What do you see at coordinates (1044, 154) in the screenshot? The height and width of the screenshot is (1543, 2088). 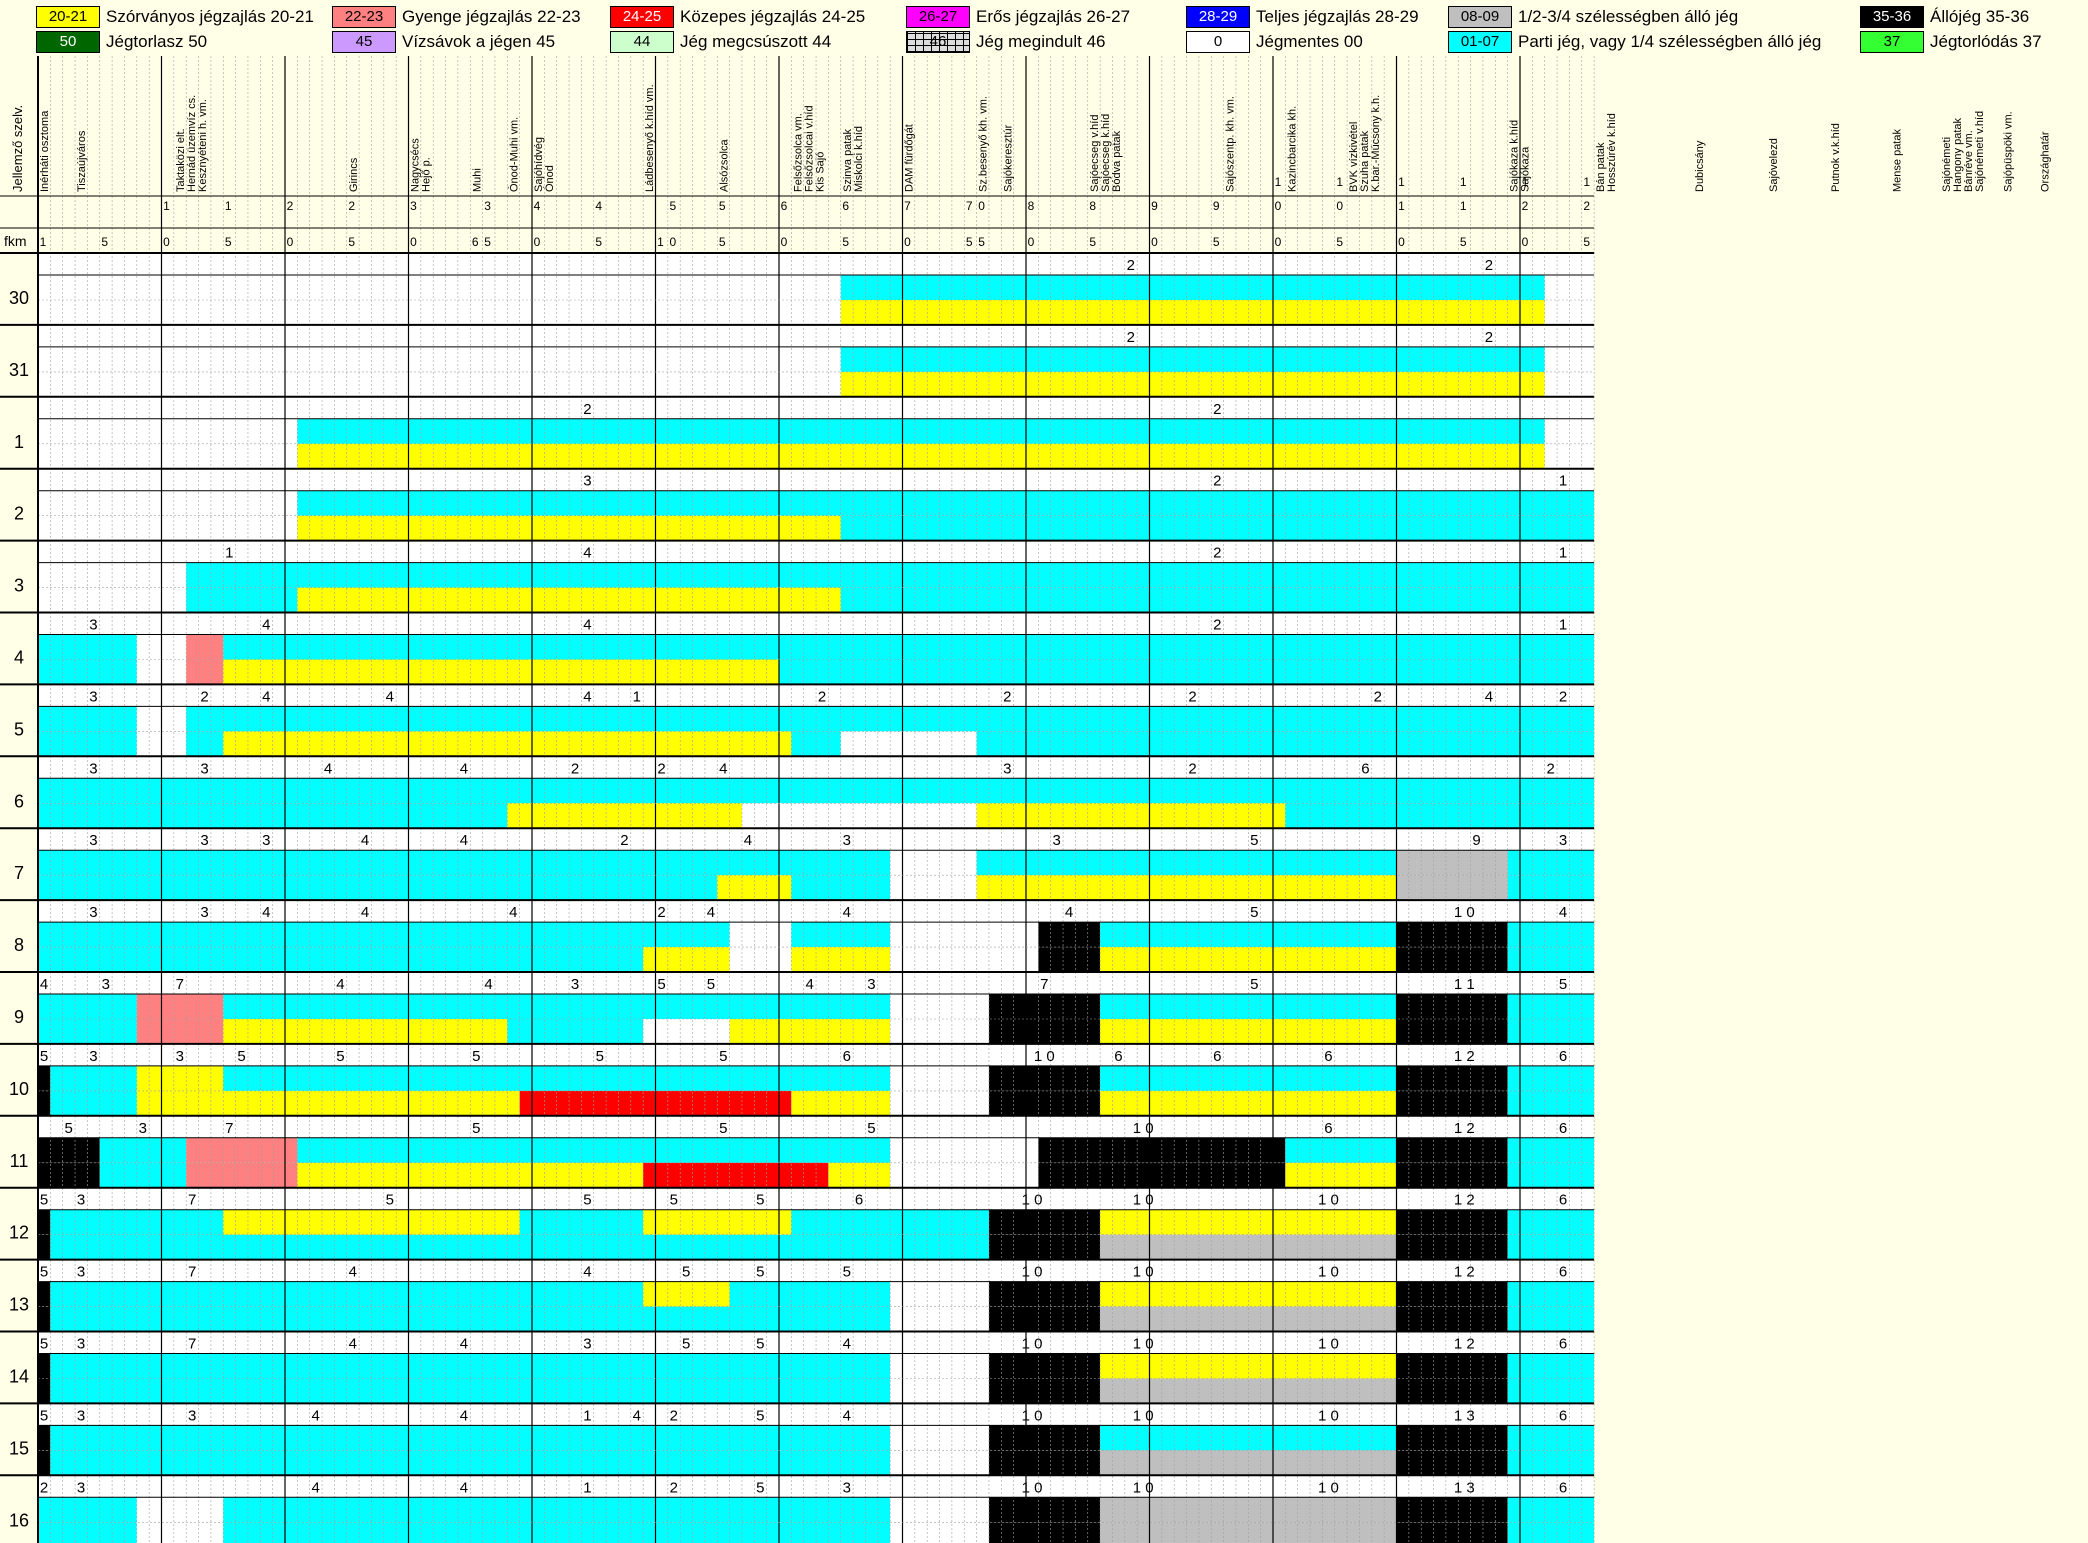 I see `header-area` at bounding box center [1044, 154].